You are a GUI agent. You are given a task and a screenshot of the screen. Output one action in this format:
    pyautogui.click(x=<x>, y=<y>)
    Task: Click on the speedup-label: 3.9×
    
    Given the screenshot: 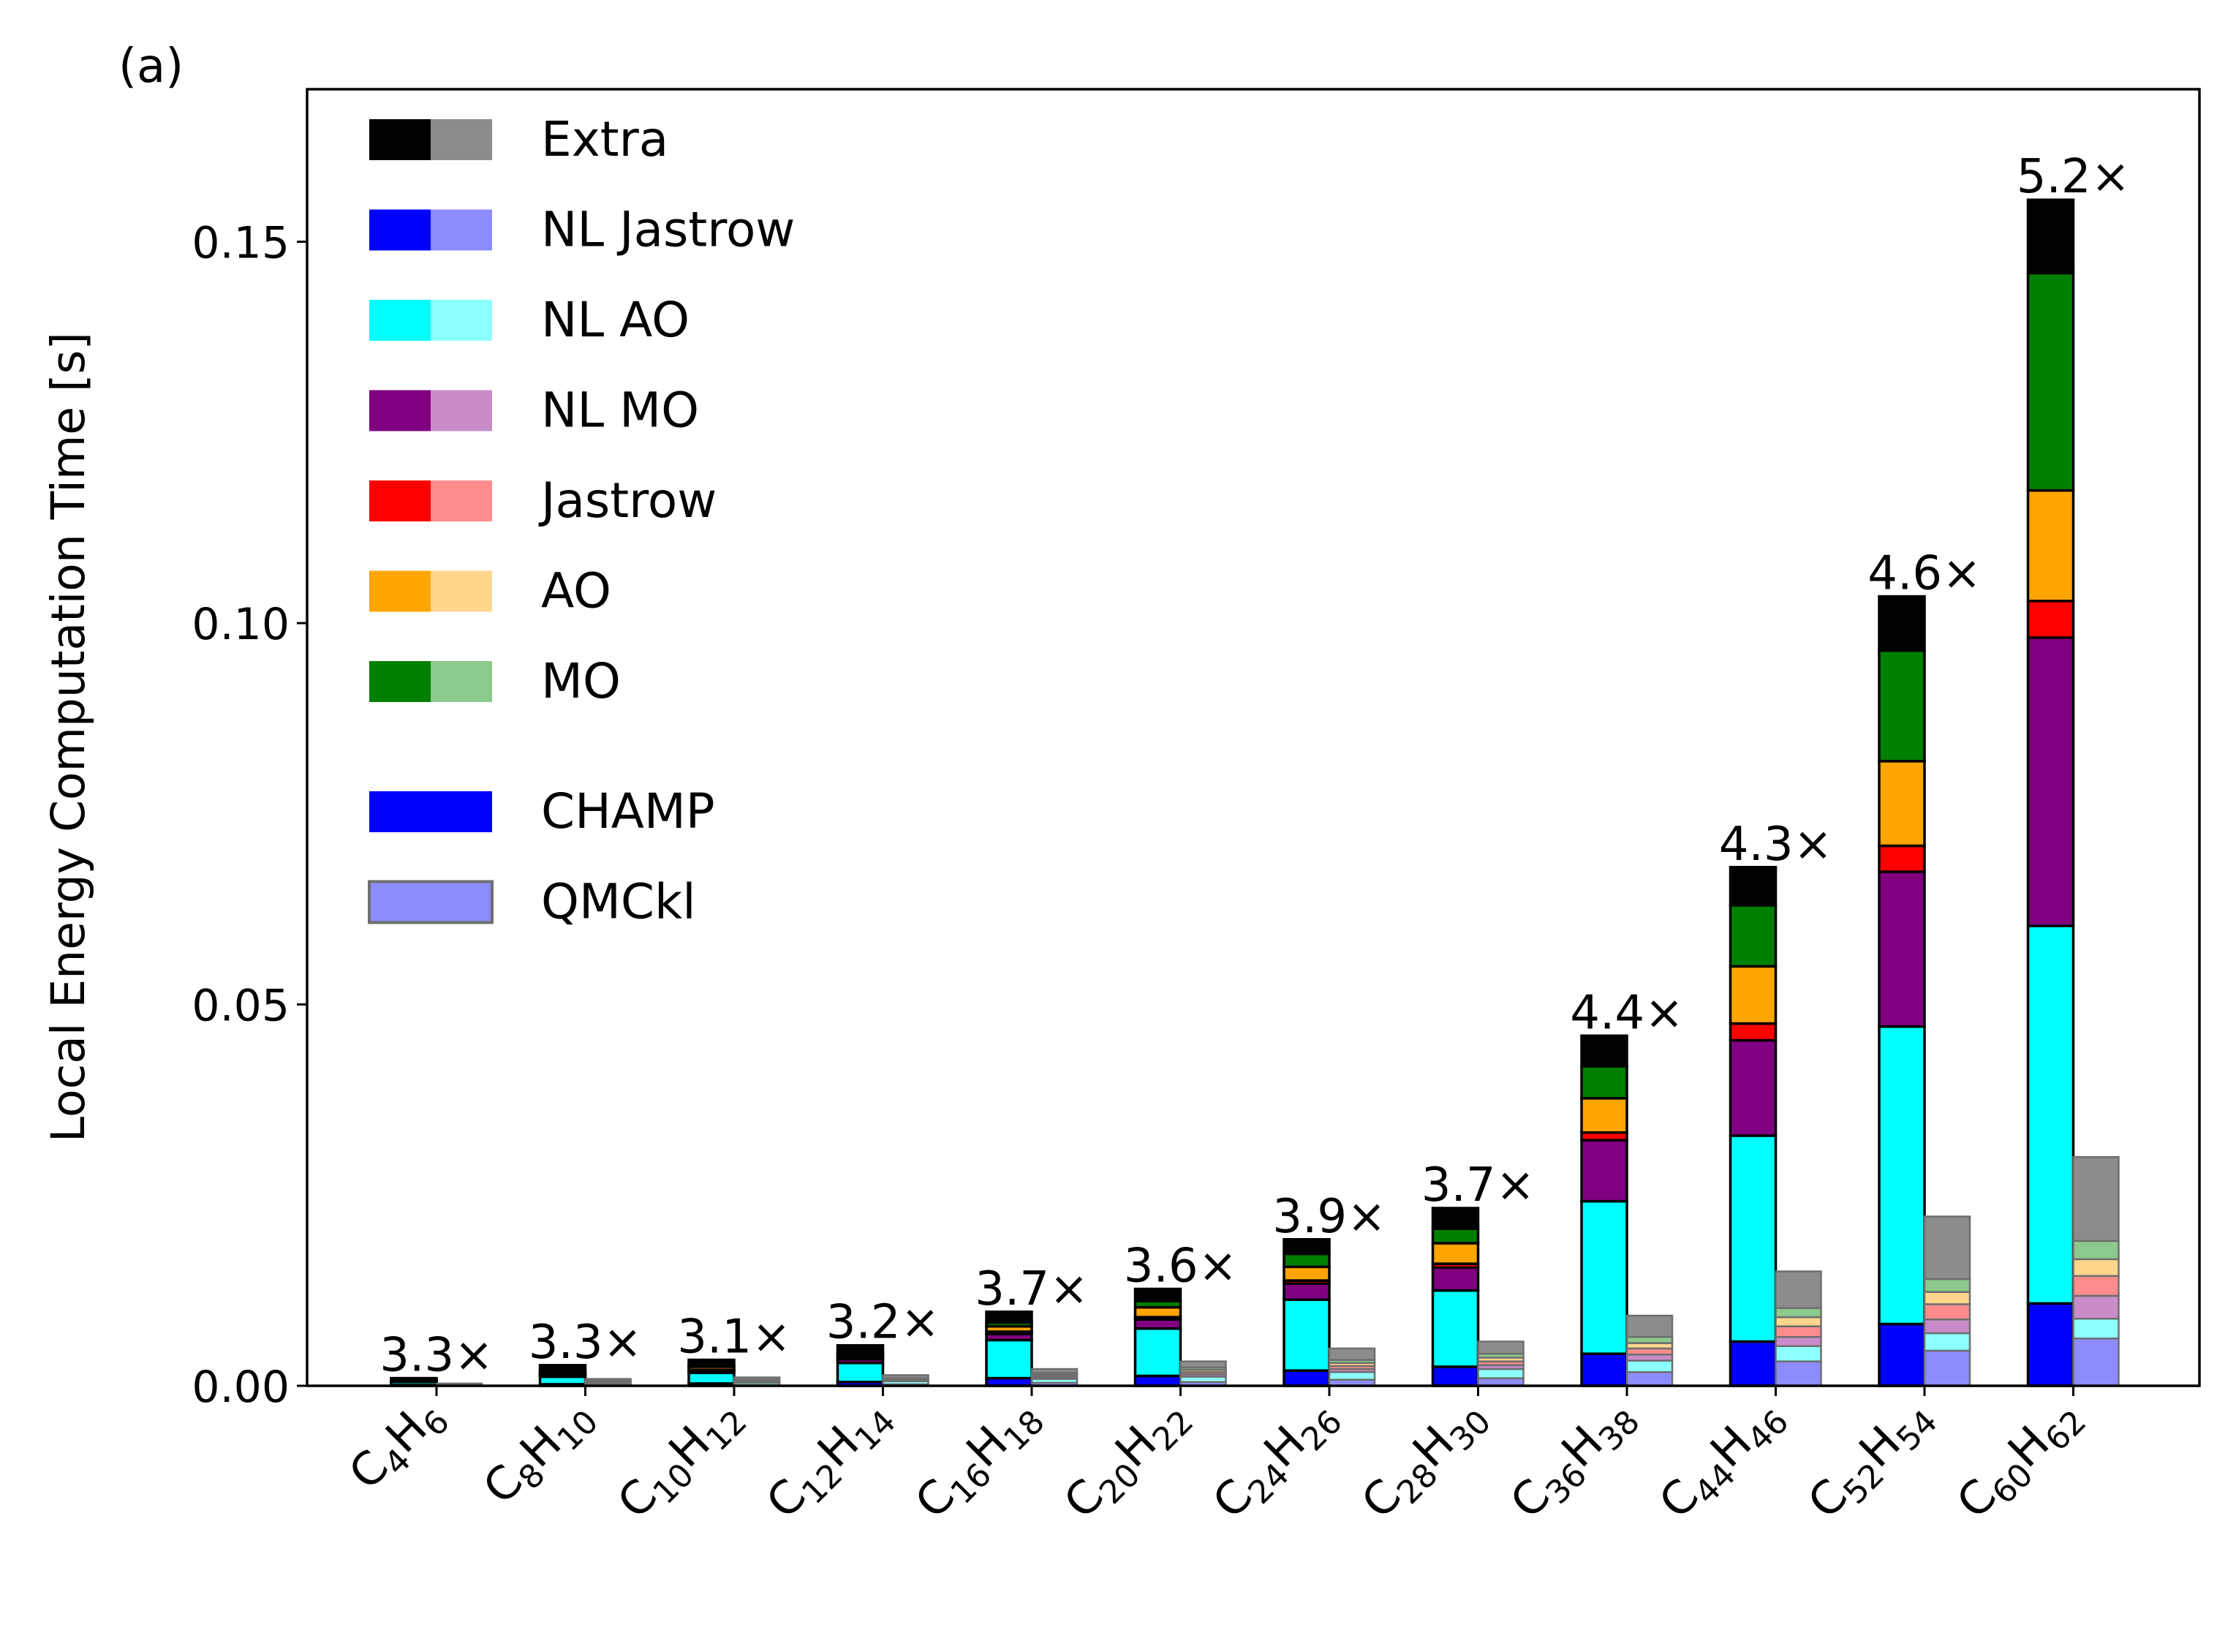 What is the action you would take?
    pyautogui.click(x=1329, y=1217)
    